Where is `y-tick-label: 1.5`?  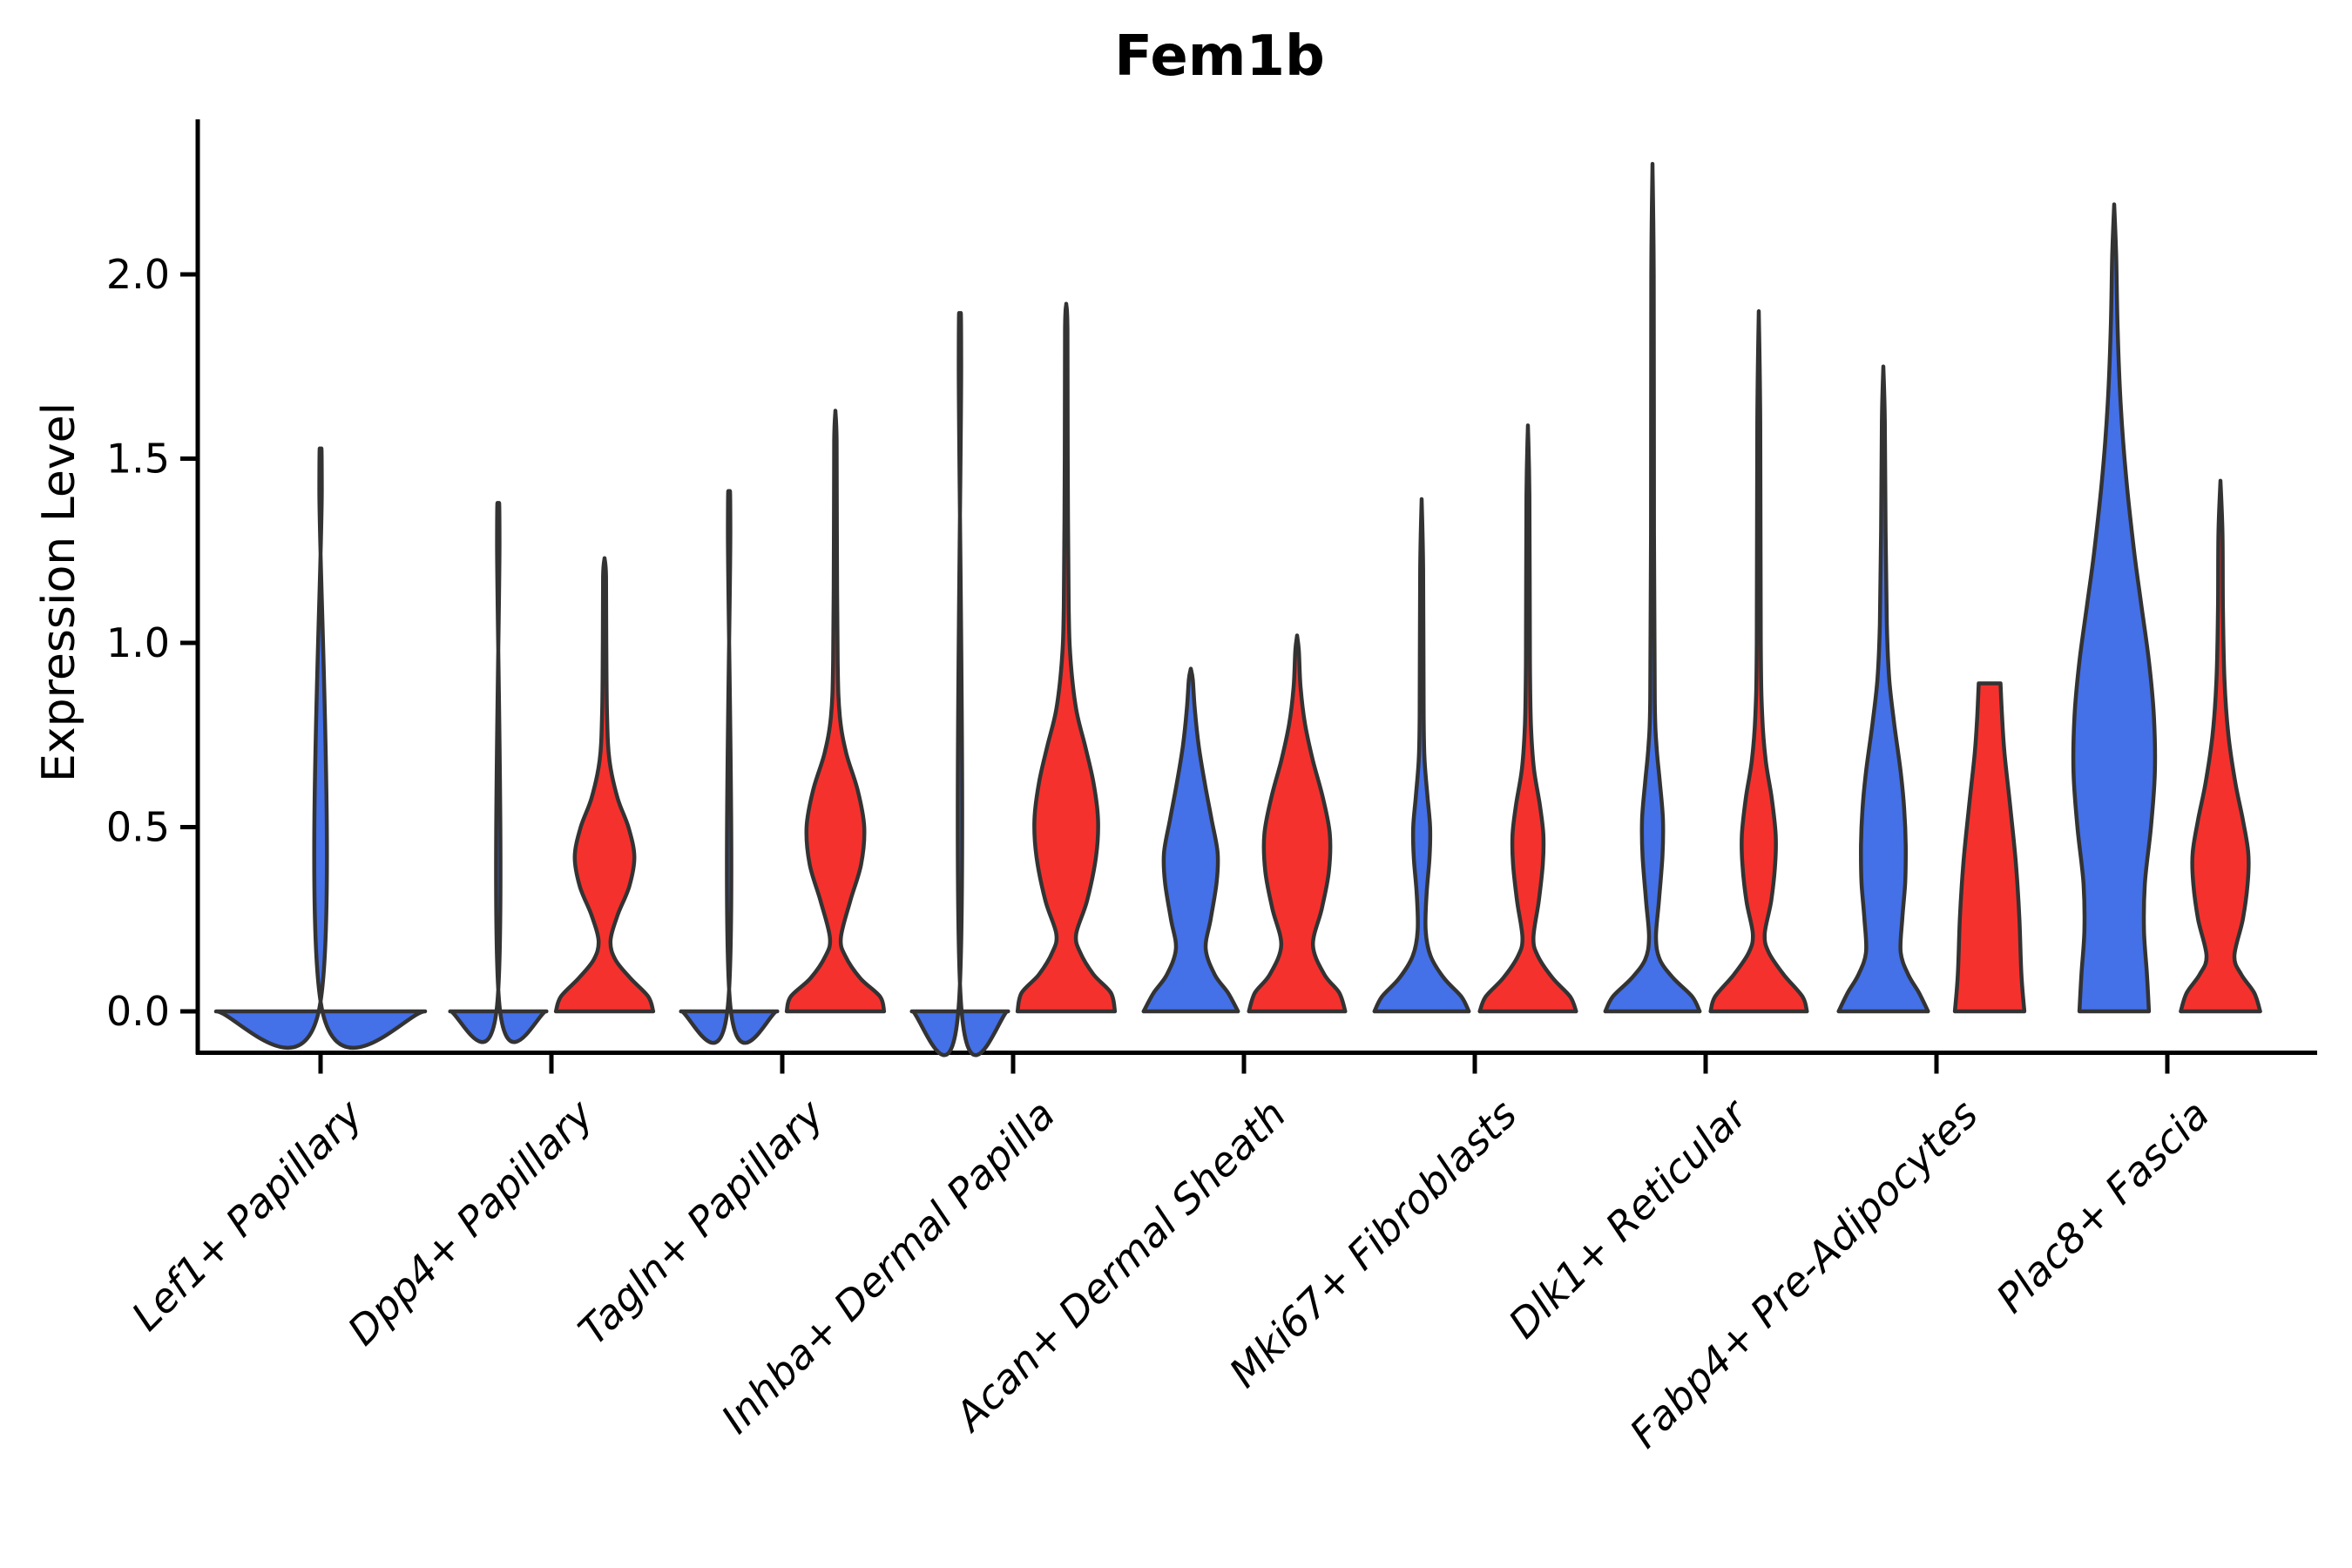
y-tick-label: 1.5 is located at coordinates (138, 460).